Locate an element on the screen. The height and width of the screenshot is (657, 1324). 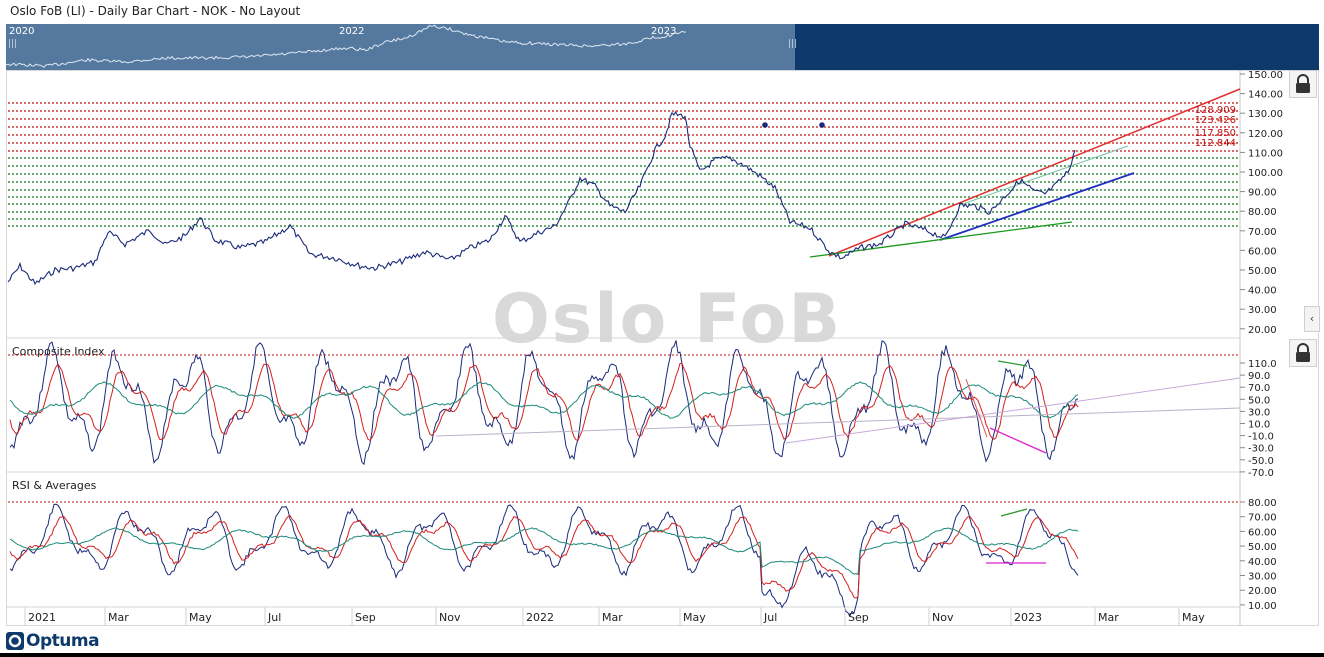
composite-y-tick-label: -30.0 is located at coordinates (1261, 449).